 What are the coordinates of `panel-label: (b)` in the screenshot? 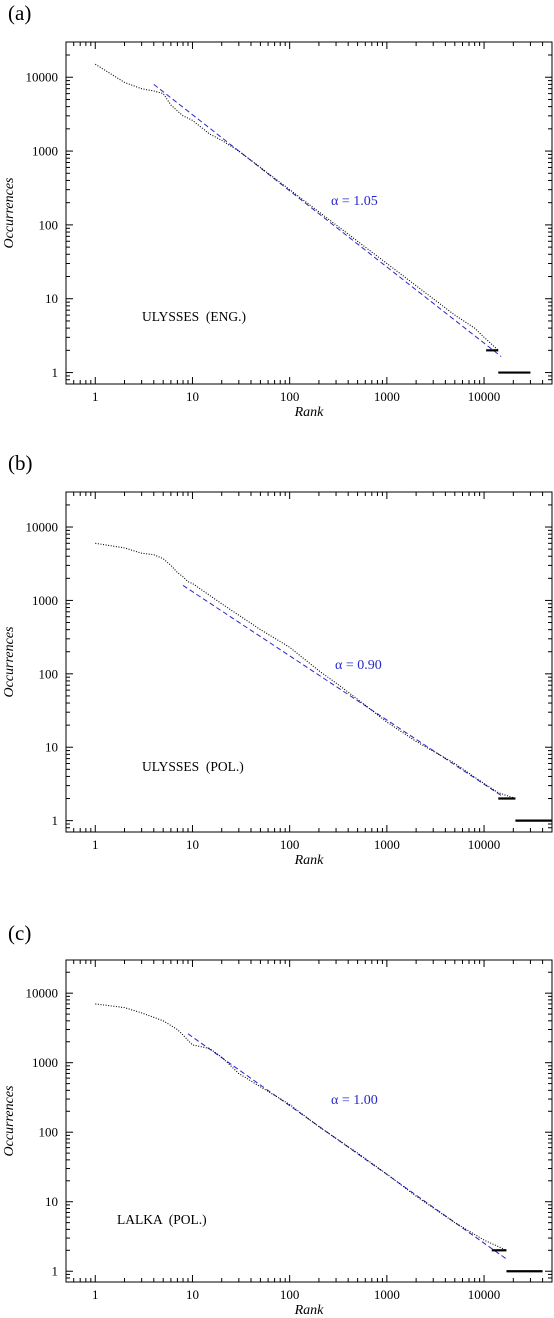 It's located at (20, 463).